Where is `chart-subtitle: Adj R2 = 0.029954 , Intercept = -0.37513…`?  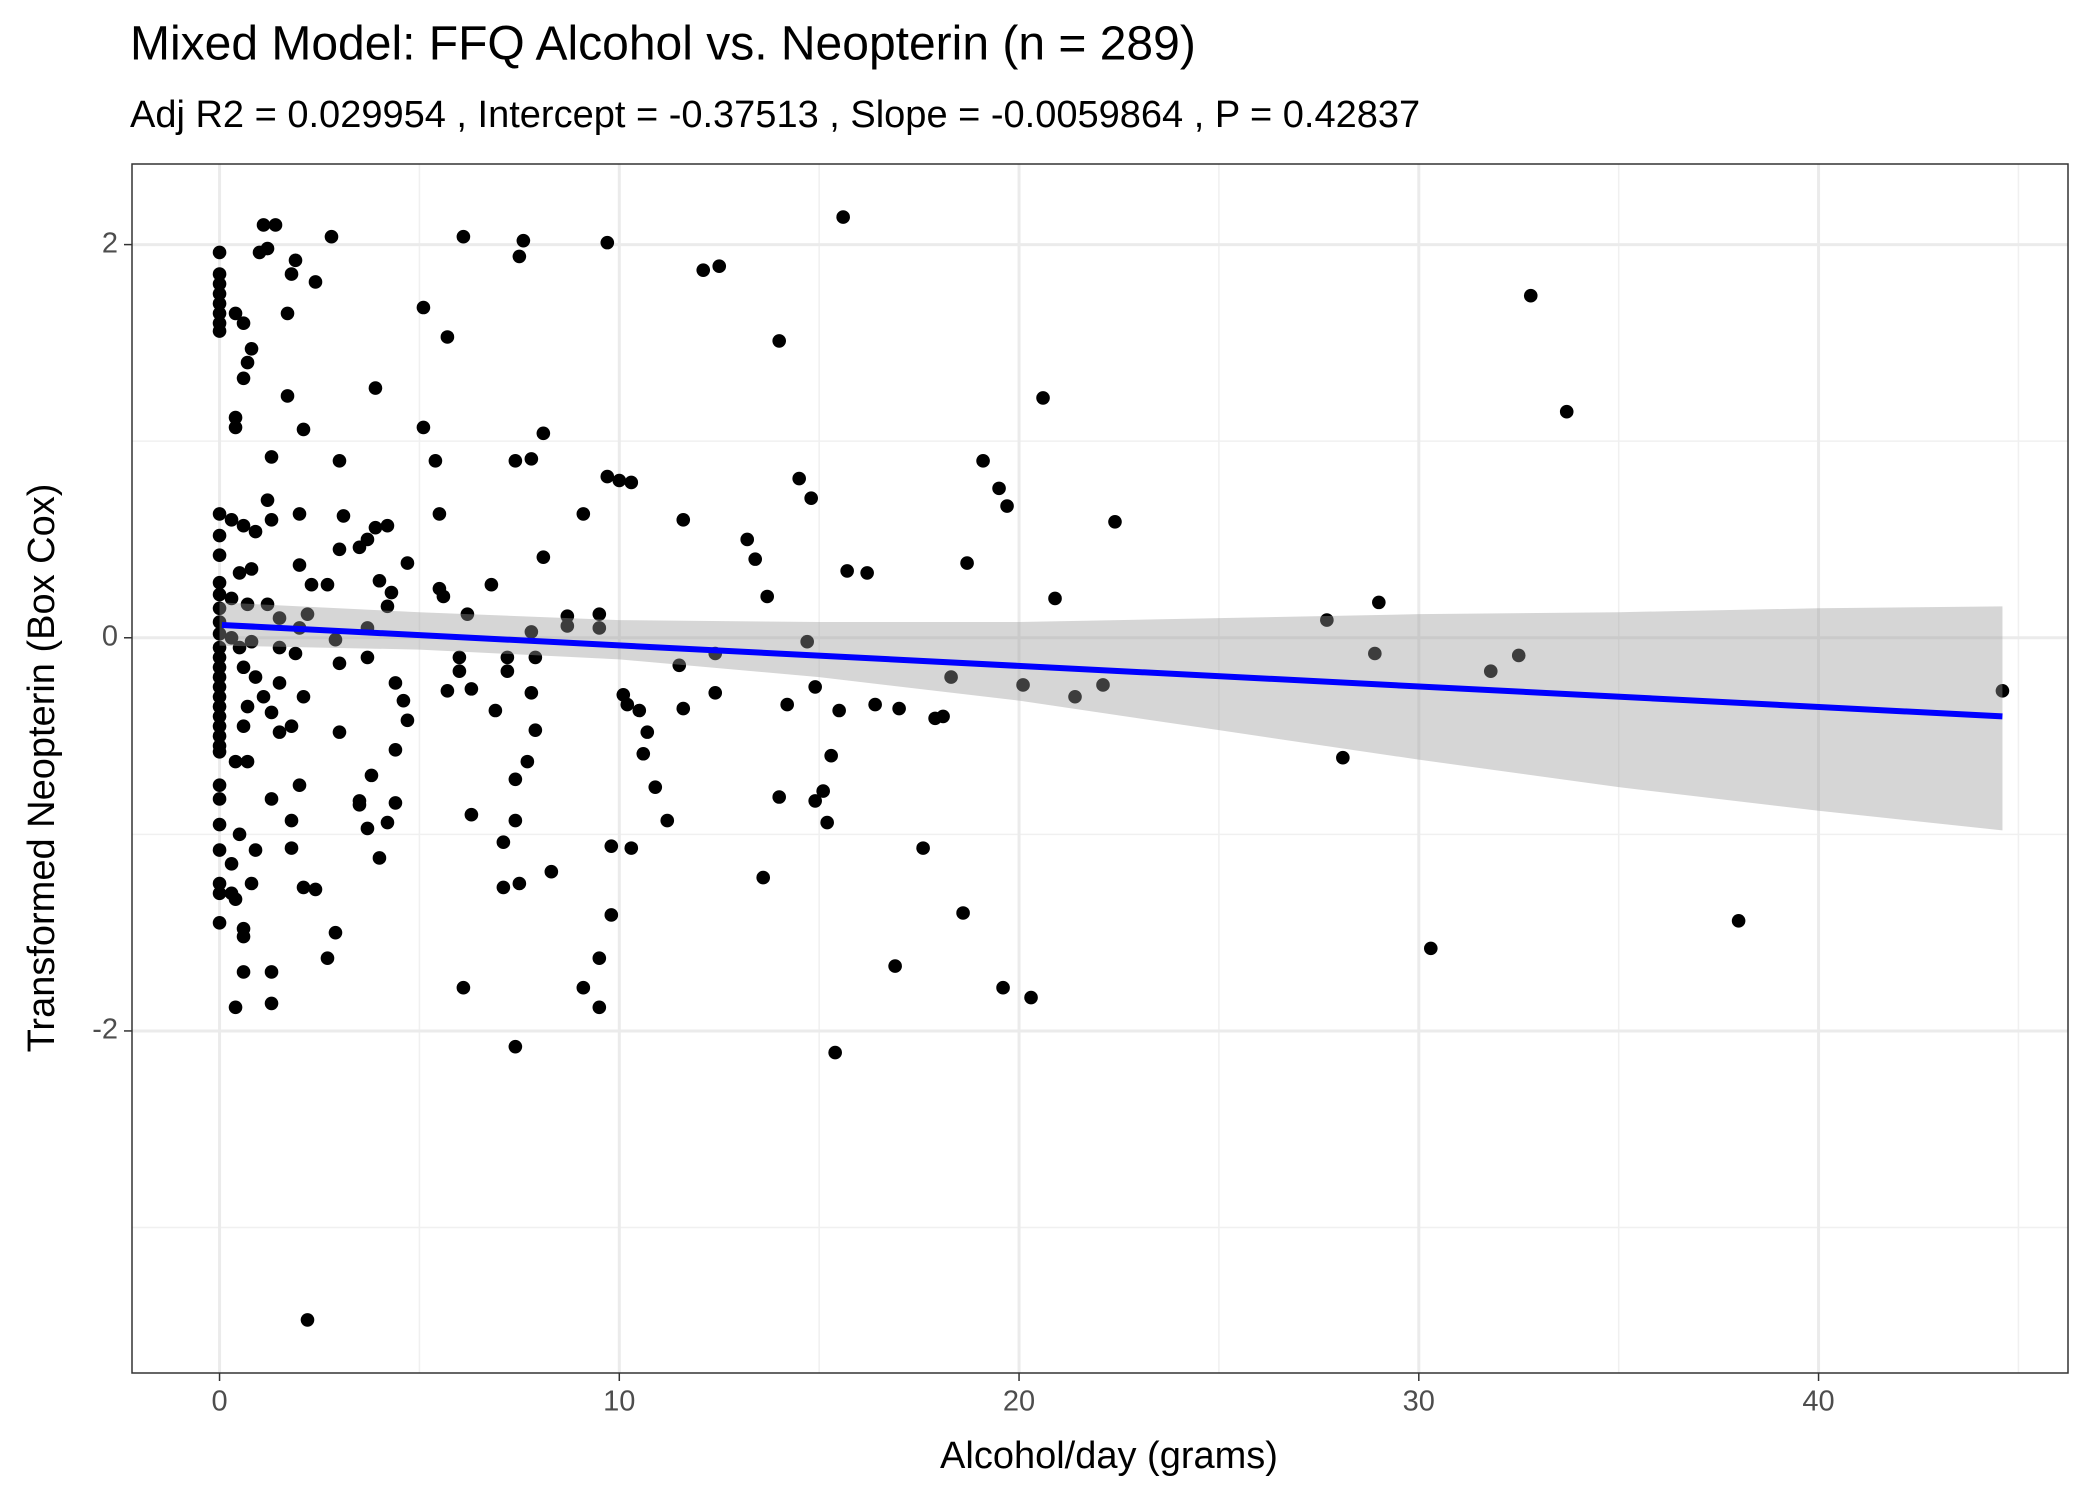
chart-subtitle: Adj R2 = 0.029954 , Intercept = -0.37513… is located at coordinates (775, 115).